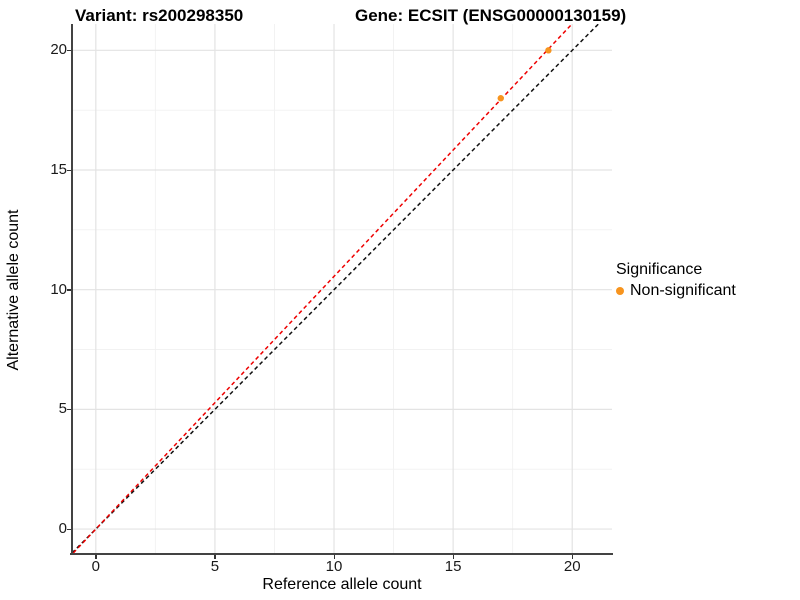 This screenshot has height=600, width=800. I want to click on x-tick-label: 15, so click(453, 566).